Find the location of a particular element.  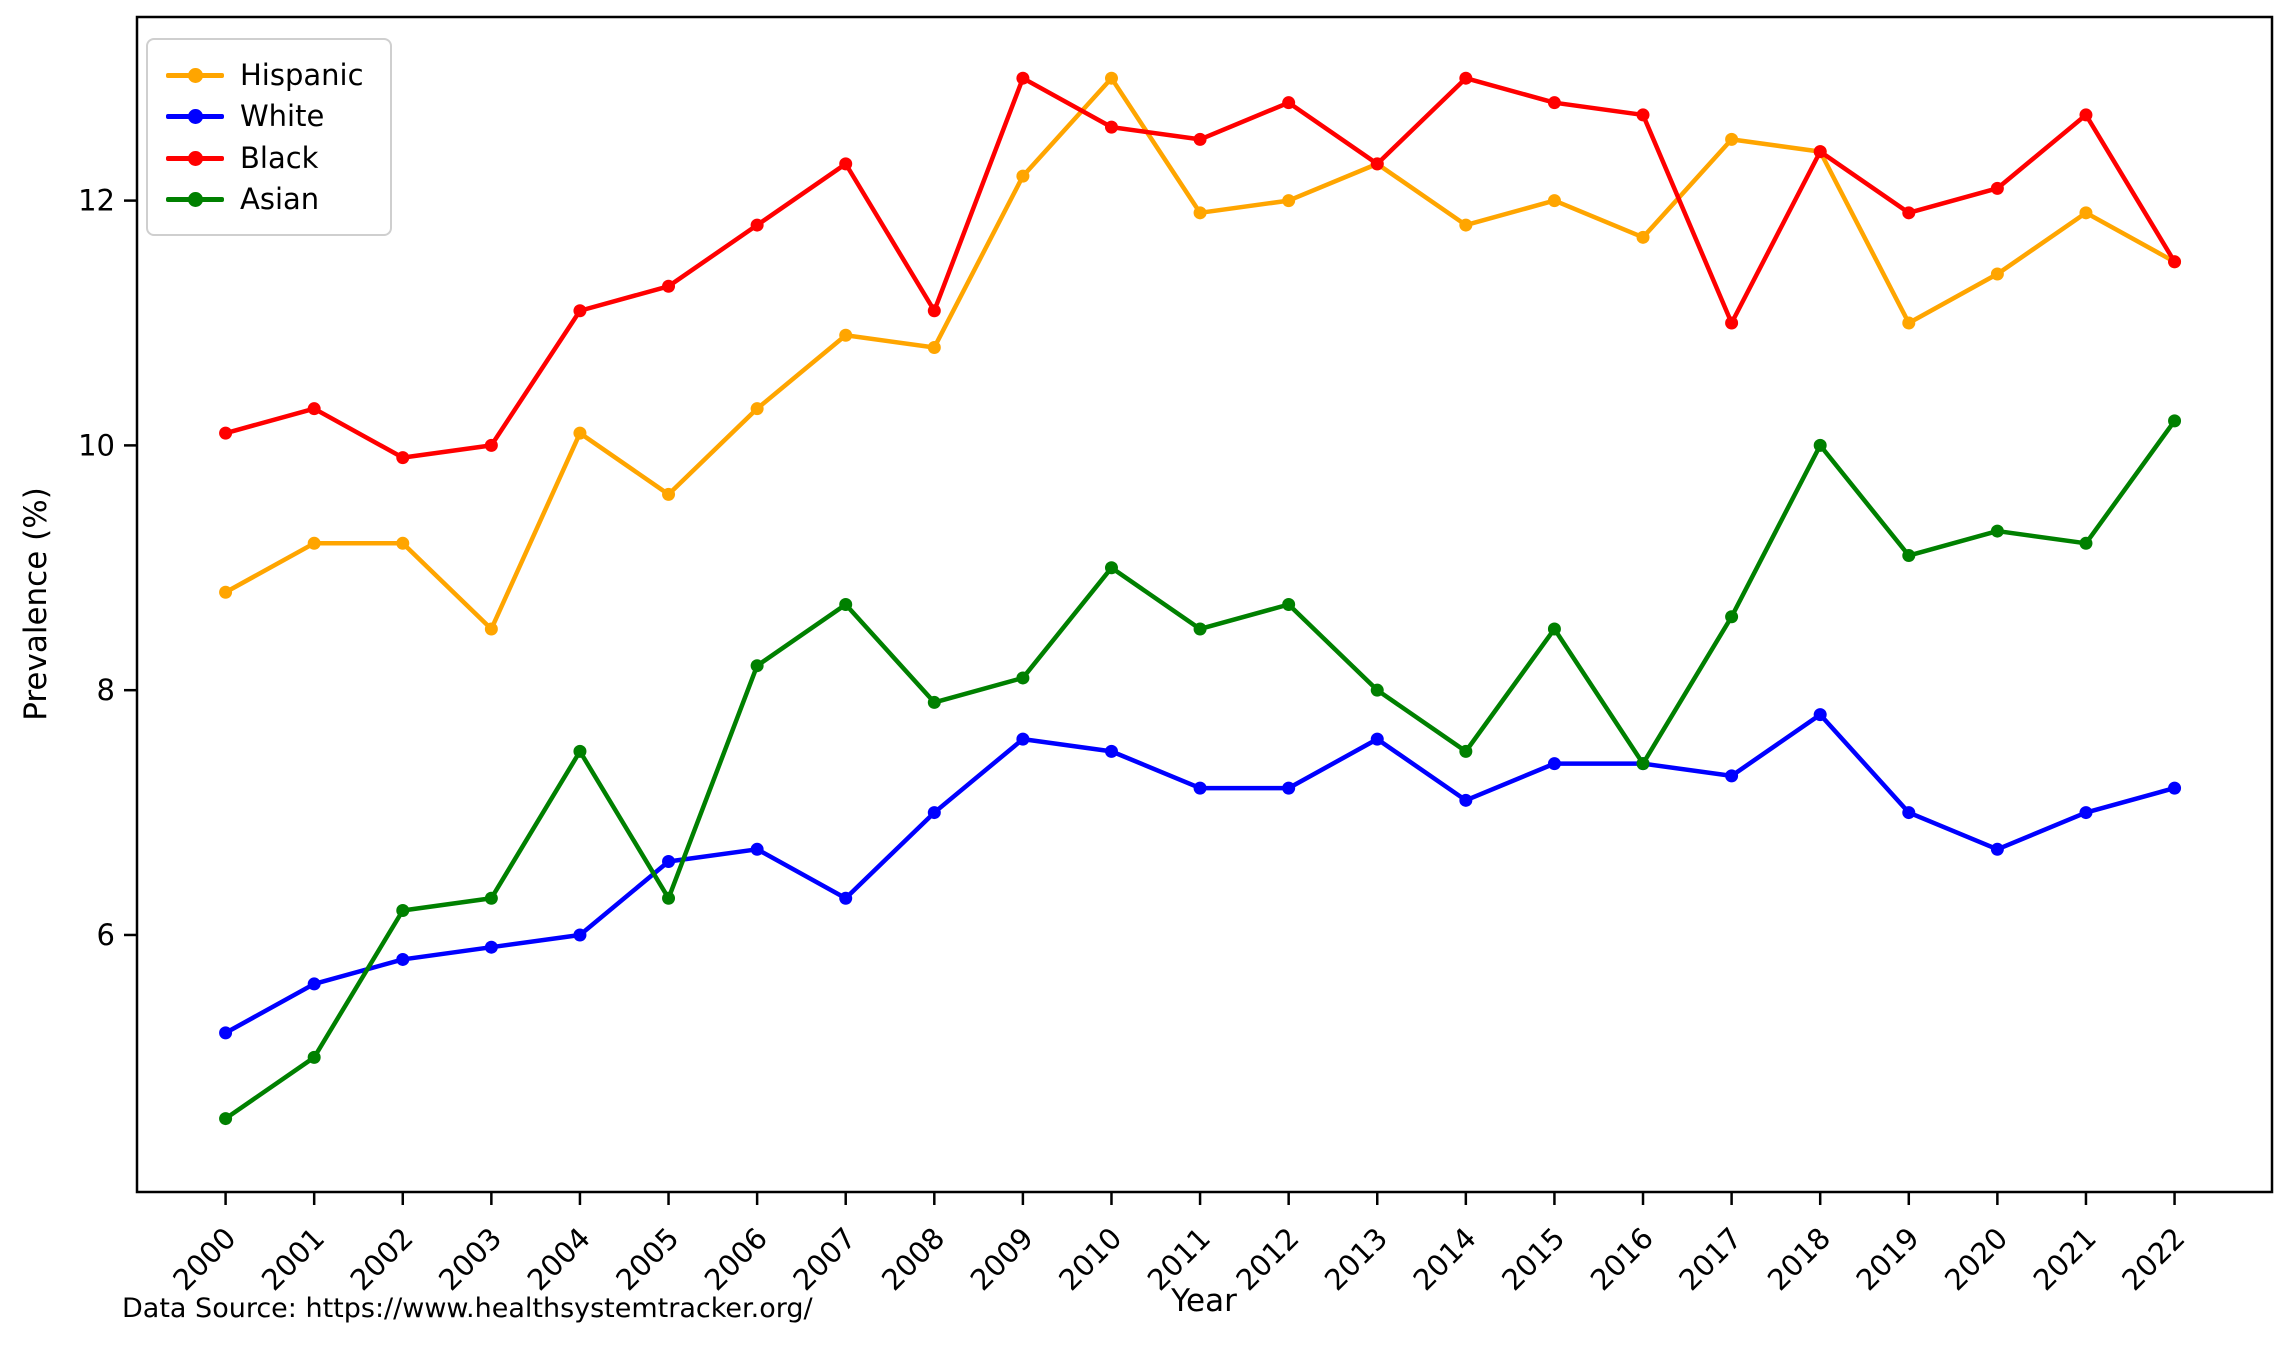

marker-hispanic-2012 is located at coordinates (1289, 201).